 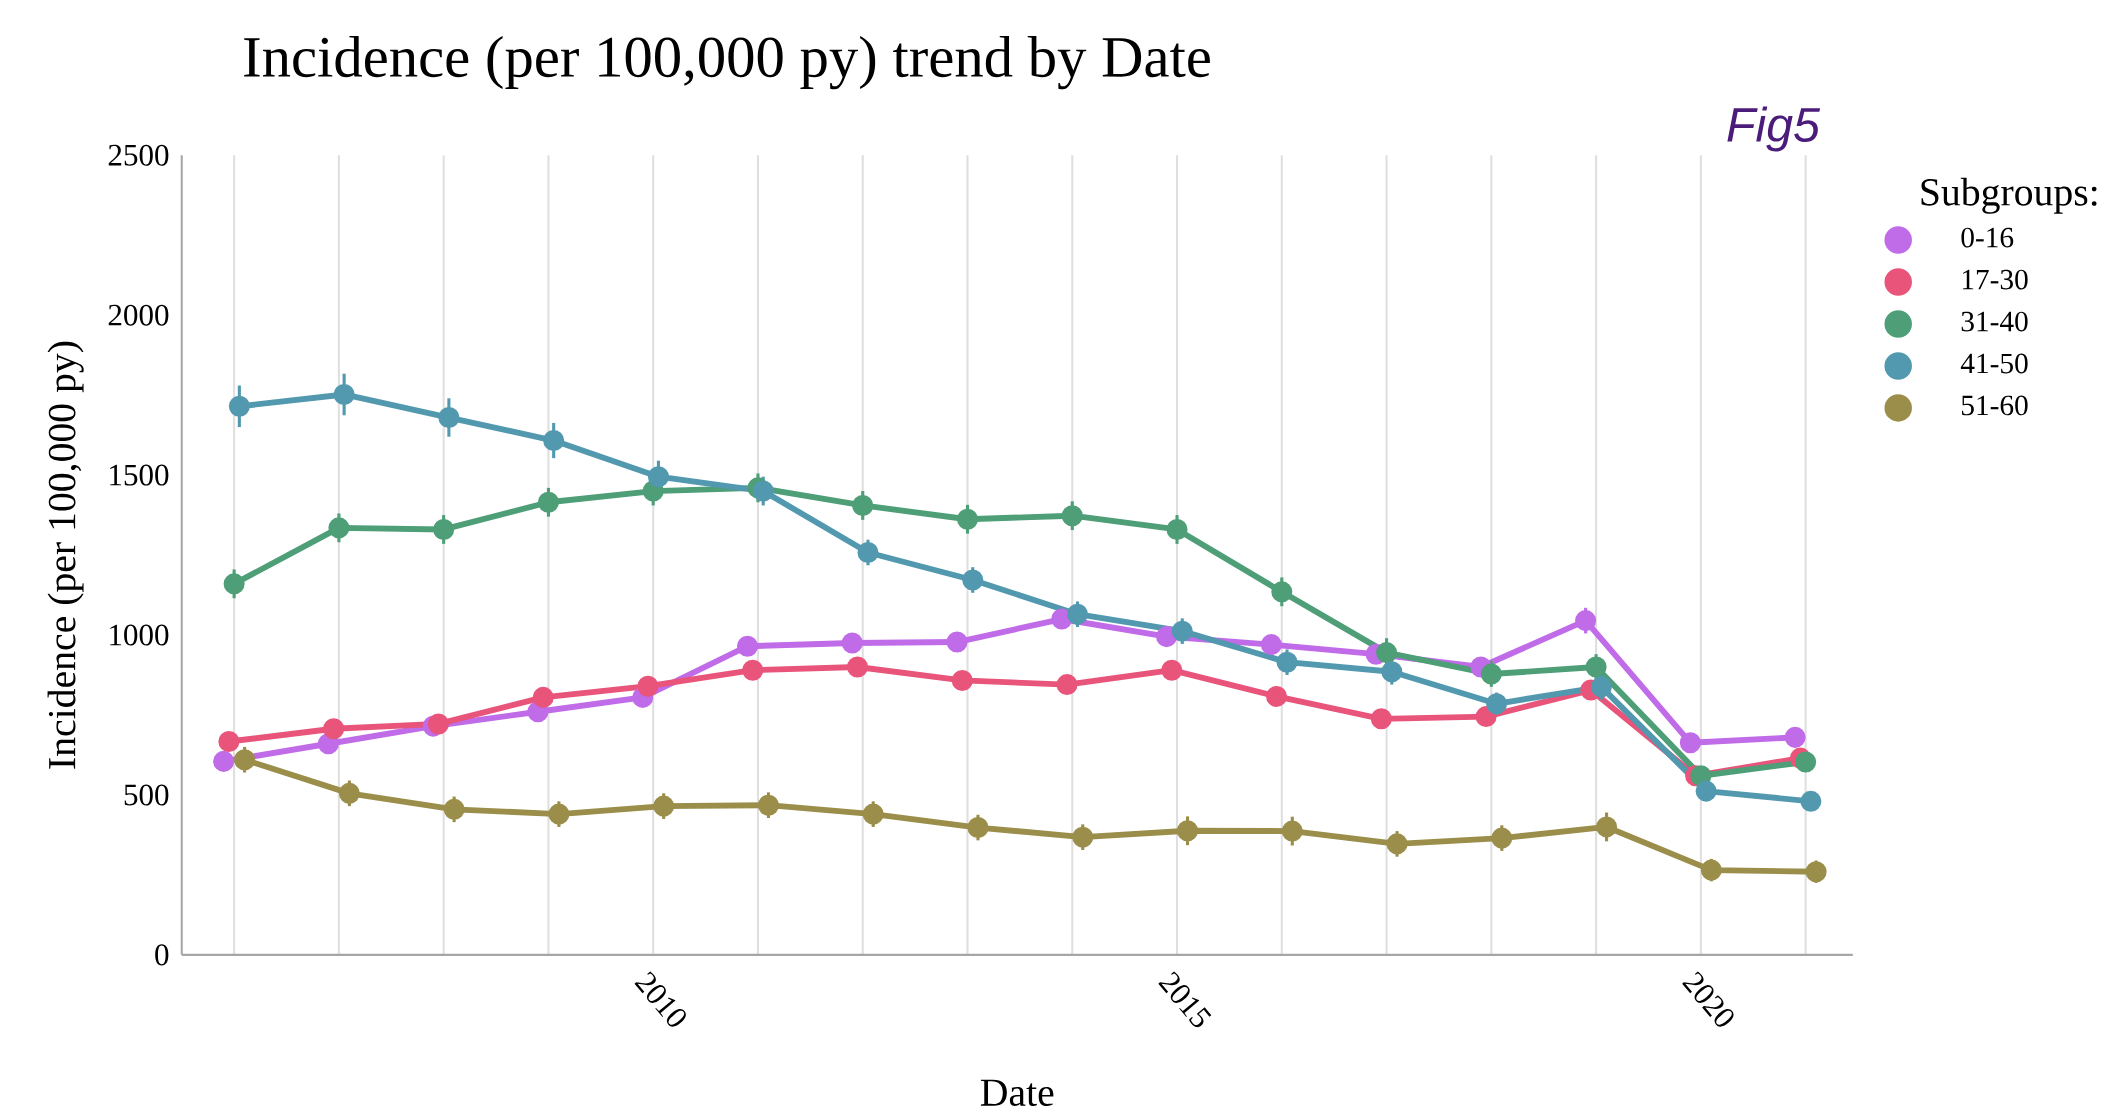 What do you see at coordinates (2009, 196) in the screenshot?
I see `legend-title: Subgroups:` at bounding box center [2009, 196].